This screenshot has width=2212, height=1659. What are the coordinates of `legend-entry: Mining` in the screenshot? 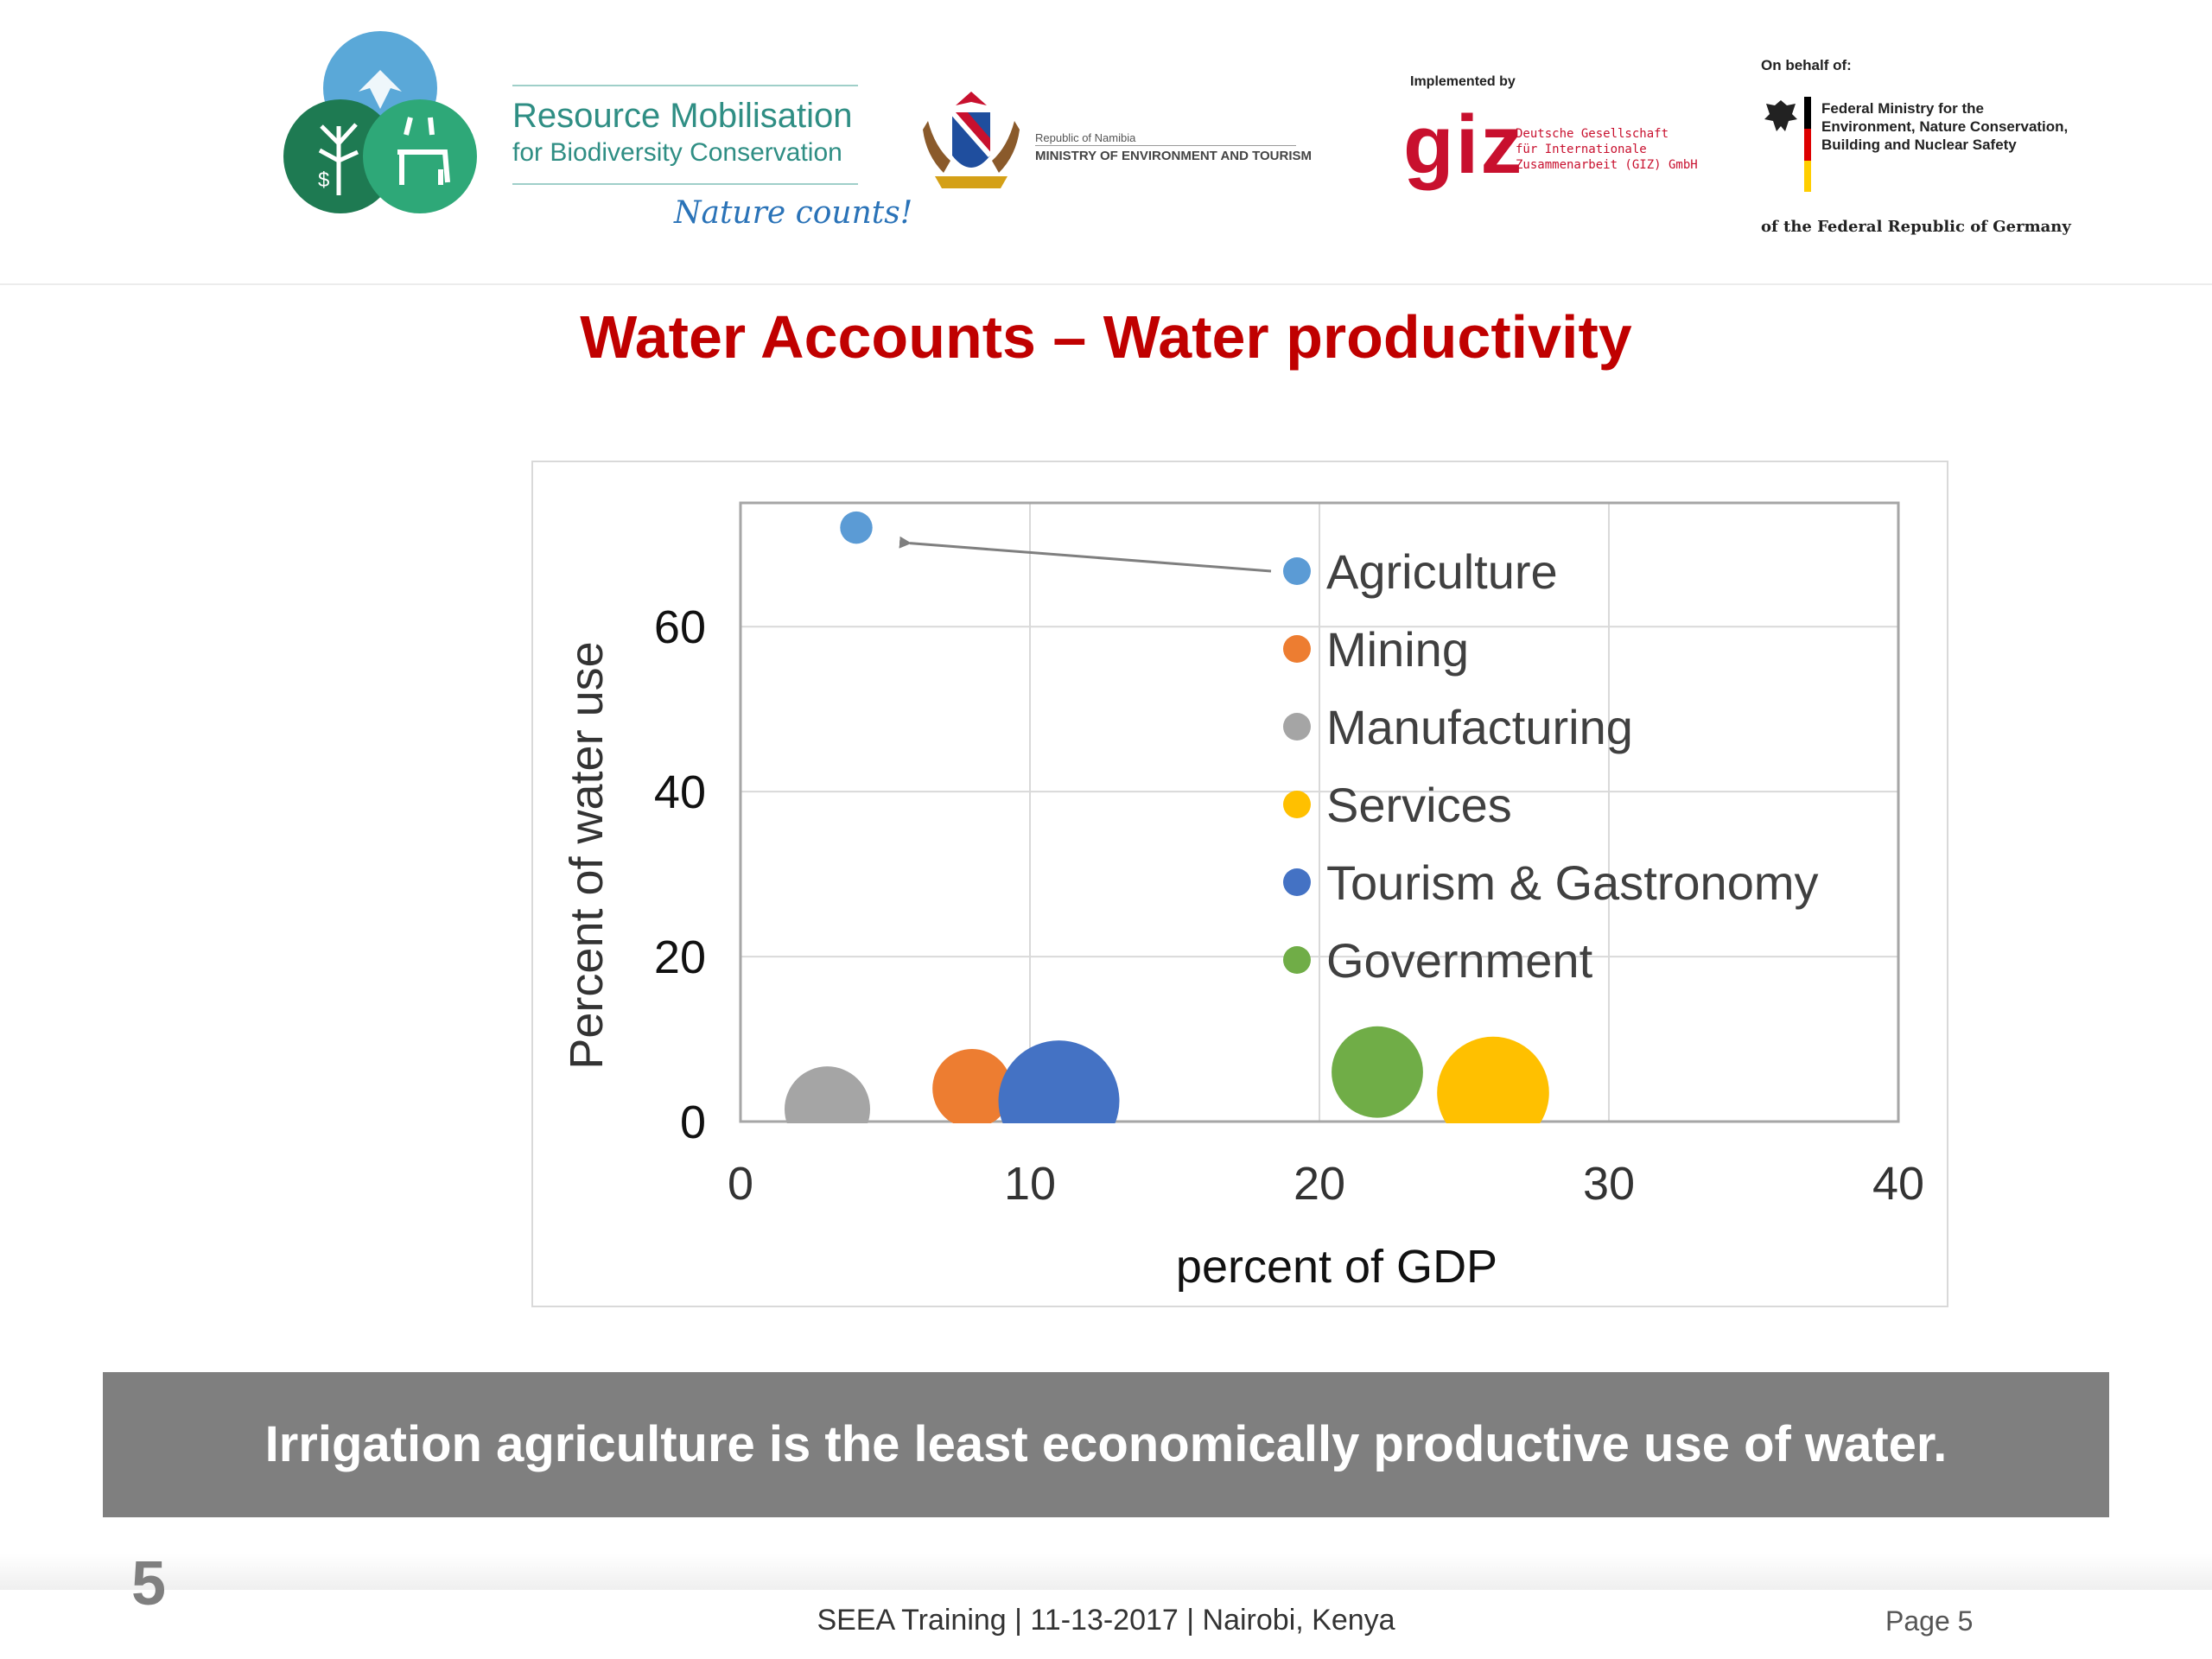 It's located at (1397, 649).